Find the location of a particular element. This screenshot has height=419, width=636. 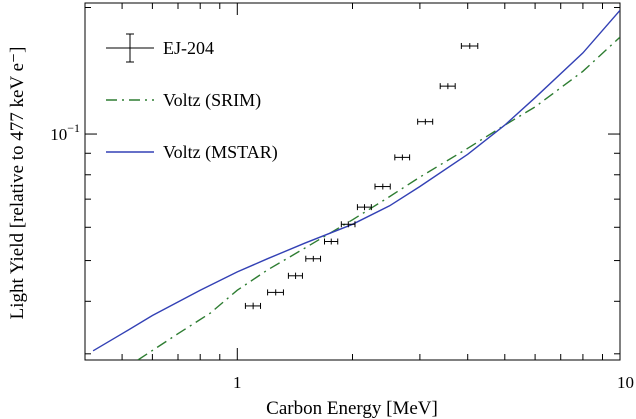

legend: EJ-204 Voltz (SRIM) Voltz (MSTAR) is located at coordinates (192, 98).